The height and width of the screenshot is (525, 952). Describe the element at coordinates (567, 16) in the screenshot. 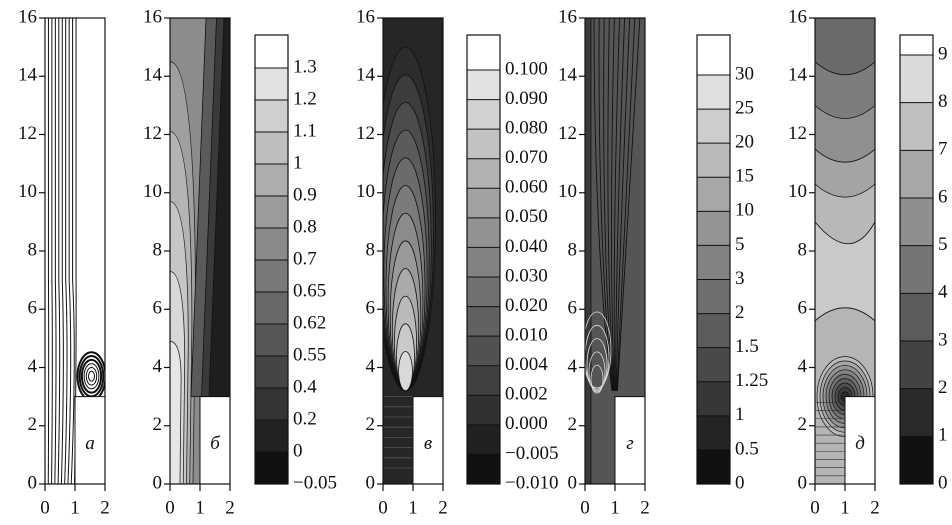

I see `y-tick-label: 16` at that location.